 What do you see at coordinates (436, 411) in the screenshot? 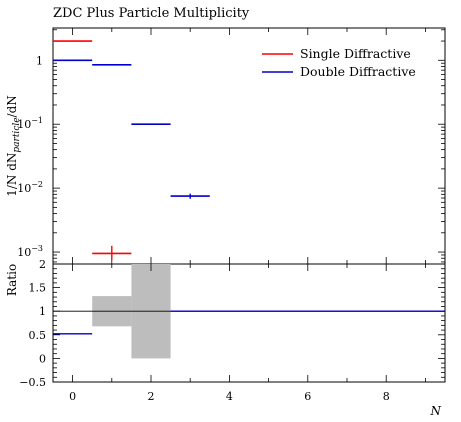
I see `x-axis-label: N` at bounding box center [436, 411].